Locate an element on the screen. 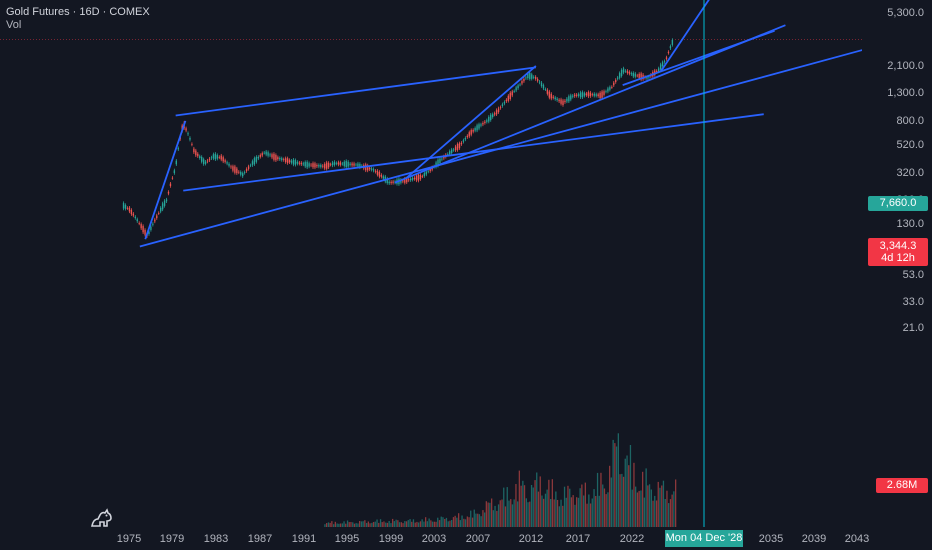 The image size is (932, 550). legend-title: Gold Futures · 16D · COMEX is located at coordinates (78, 12).